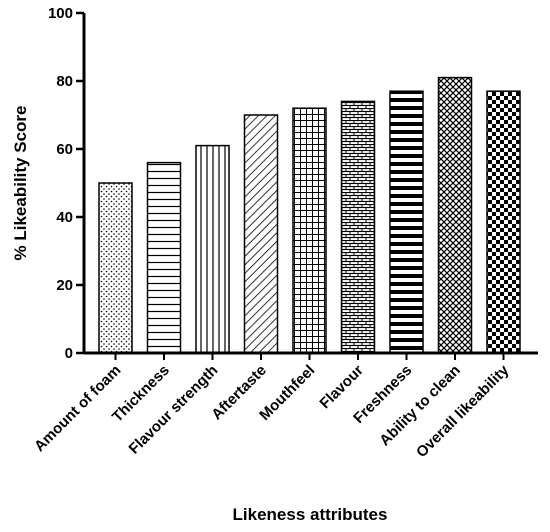 The width and height of the screenshot is (550, 532). I want to click on y-axis-title: % Likeability Score, so click(20, 183).